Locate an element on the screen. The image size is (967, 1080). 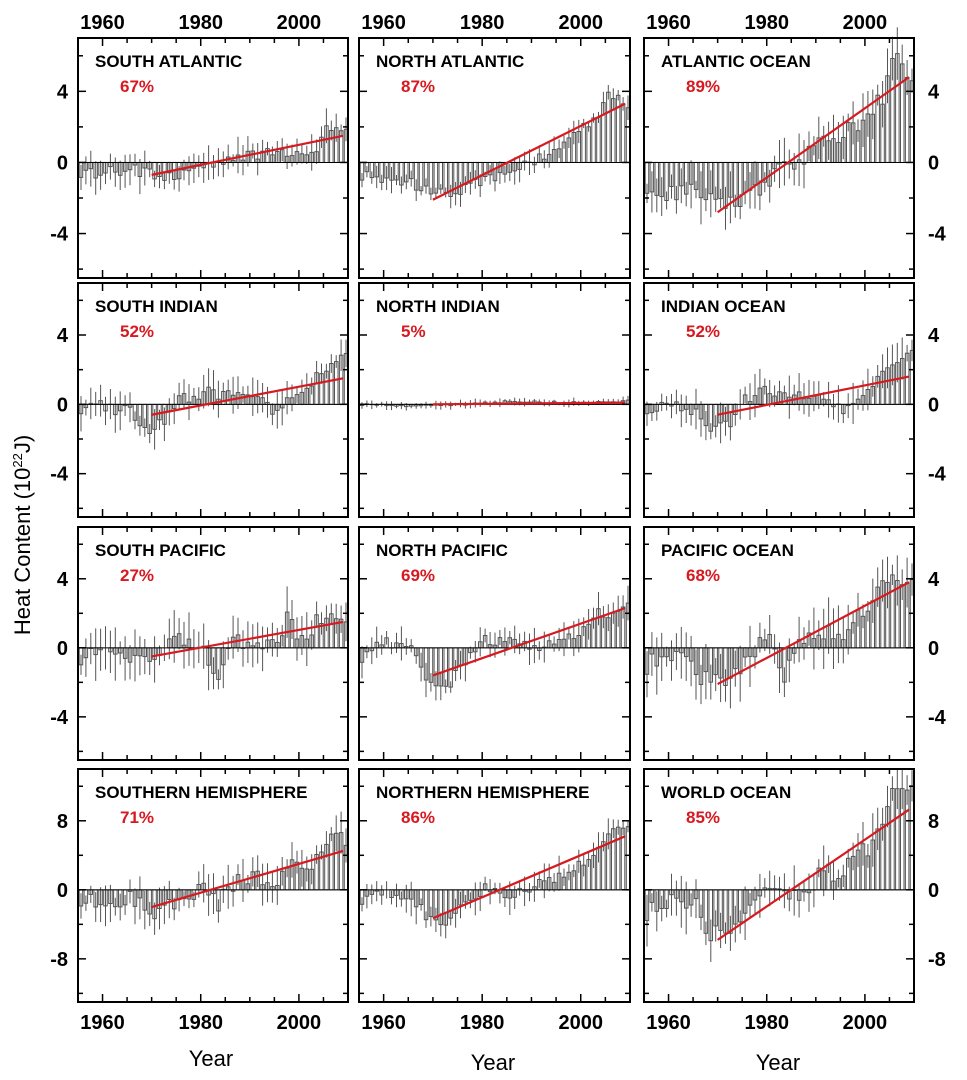
x-axis-title-center: Year is located at coordinates (493, 1062).